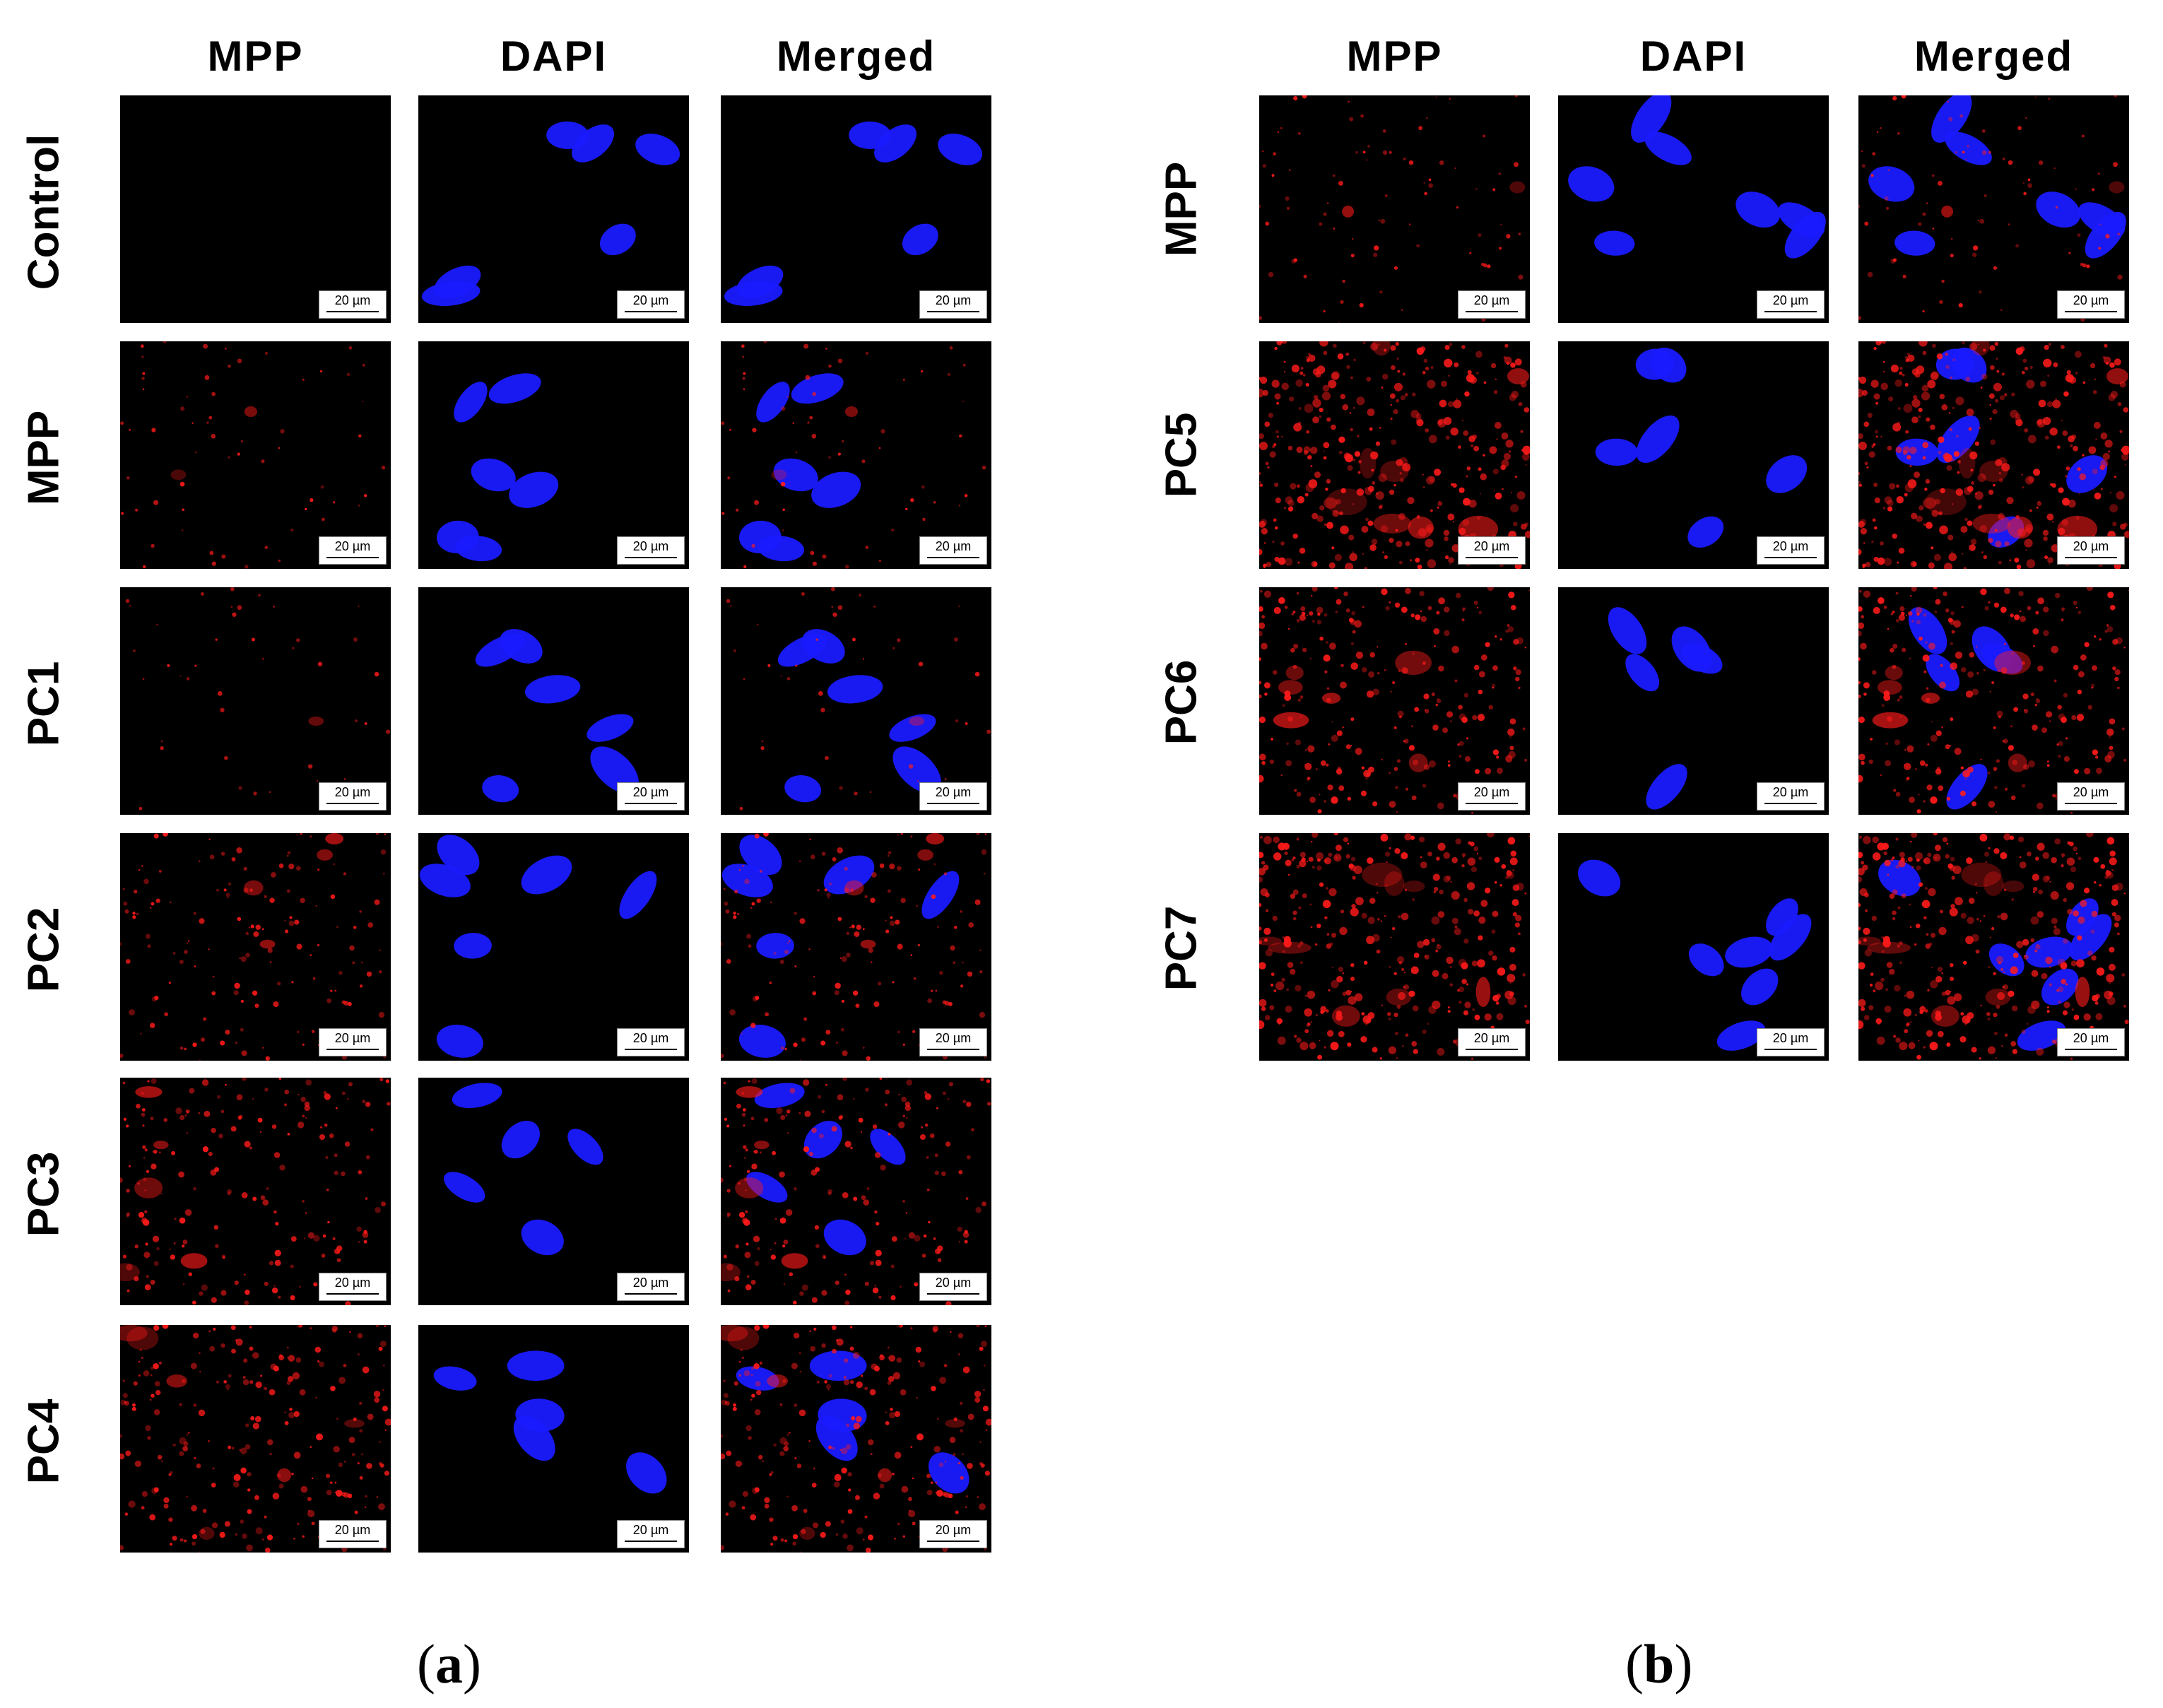 This screenshot has height=1708, width=2163. I want to click on panel-a-micrograph-pc4-mpp: 20 µm, so click(255, 1439).